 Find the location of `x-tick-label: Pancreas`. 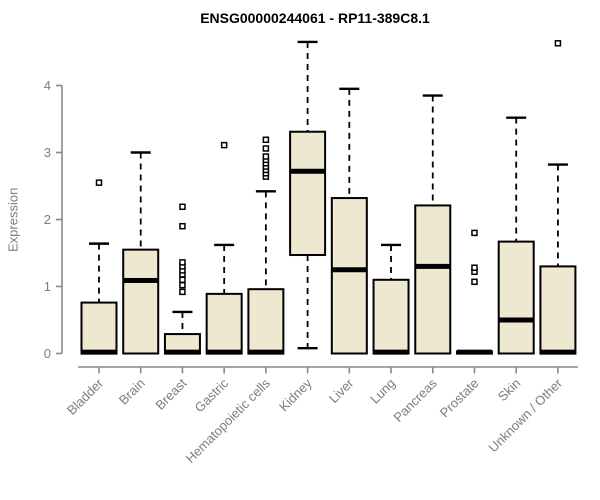

x-tick-label: Pancreas is located at coordinates (415, 400).